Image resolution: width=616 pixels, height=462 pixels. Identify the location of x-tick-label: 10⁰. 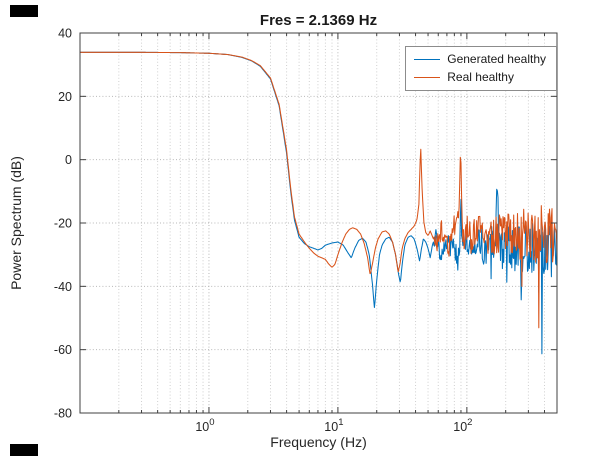
(204, 425).